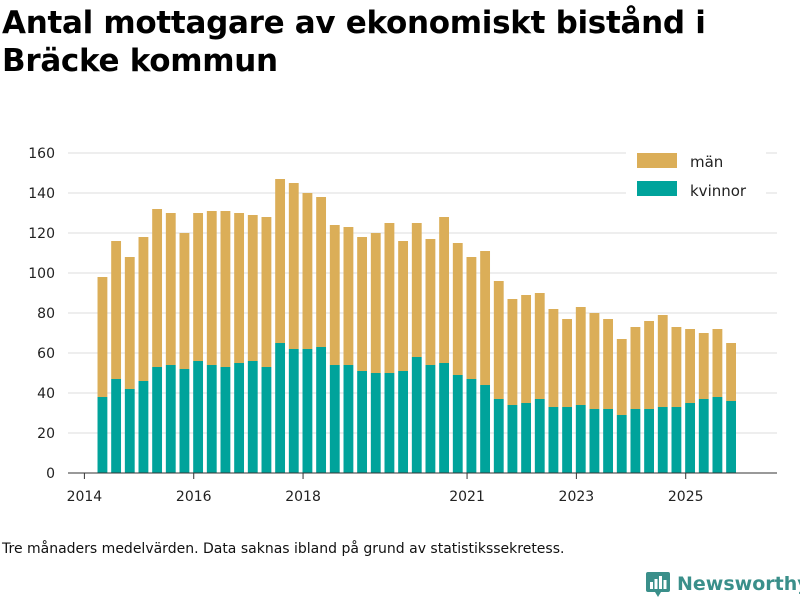 The height and width of the screenshot is (600, 800). I want to click on x-axis-tick-labels: 2014 2016 2018 2021 2023 2025, so click(385, 497).